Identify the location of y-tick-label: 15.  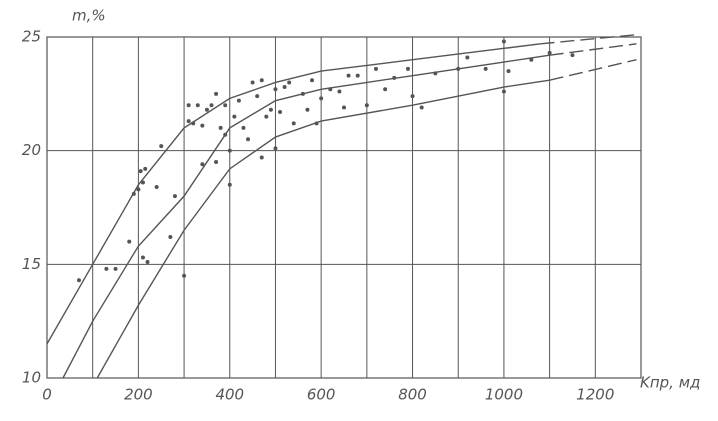
(31, 264).